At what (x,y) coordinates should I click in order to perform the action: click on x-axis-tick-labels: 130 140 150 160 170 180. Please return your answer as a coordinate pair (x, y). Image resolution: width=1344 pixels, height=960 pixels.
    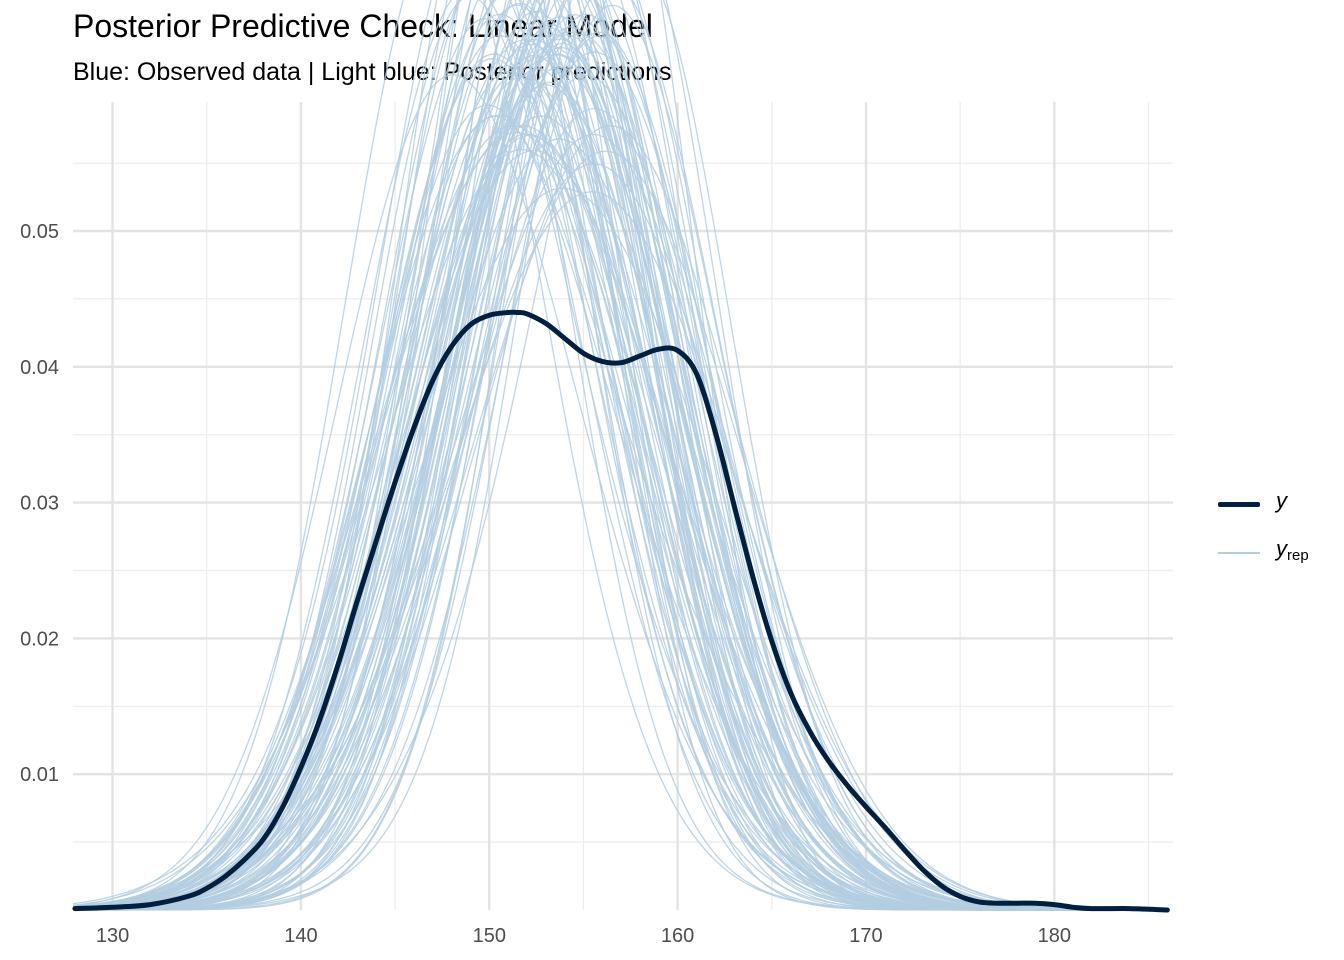
    Looking at the image, I should click on (583, 936).